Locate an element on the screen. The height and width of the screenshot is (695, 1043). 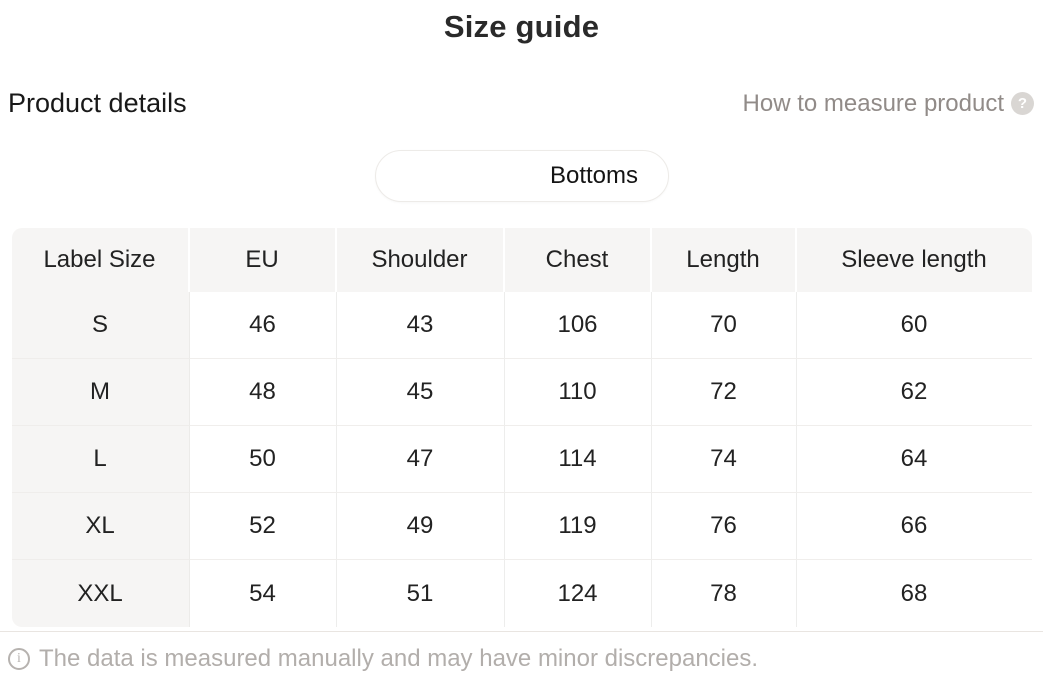
column-header-eu: EU is located at coordinates (263, 260).